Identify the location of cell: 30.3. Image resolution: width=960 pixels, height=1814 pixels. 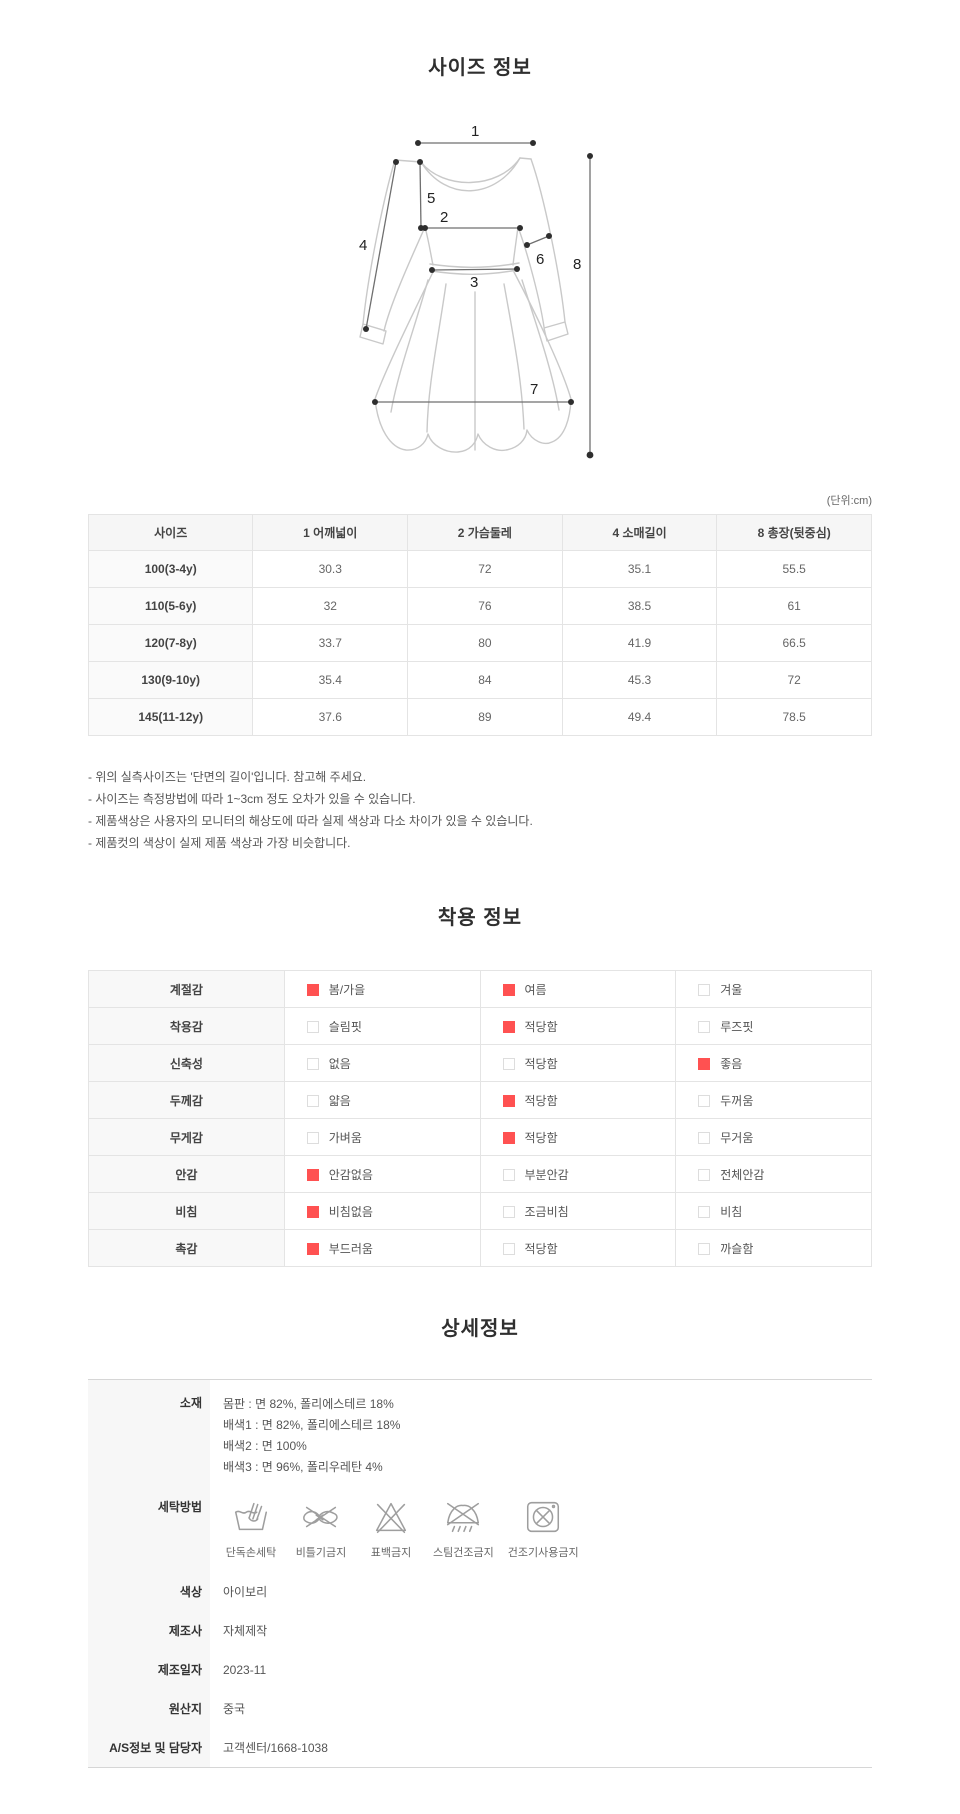
(330, 569).